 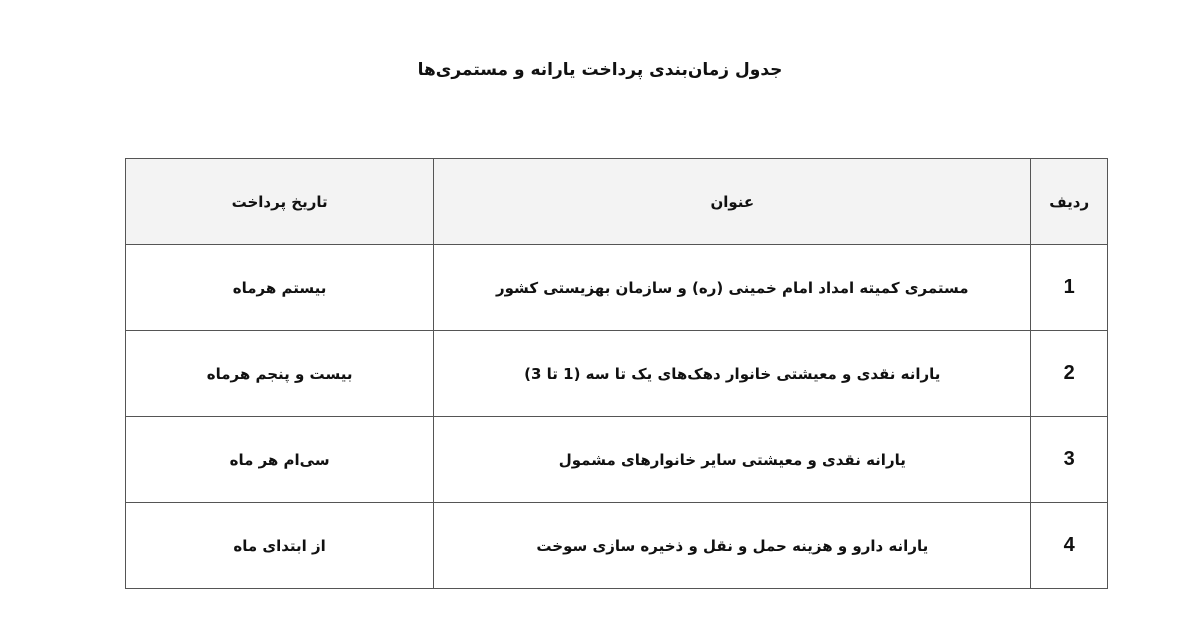 I want to click on row-number: 3, so click(x=1069, y=459).